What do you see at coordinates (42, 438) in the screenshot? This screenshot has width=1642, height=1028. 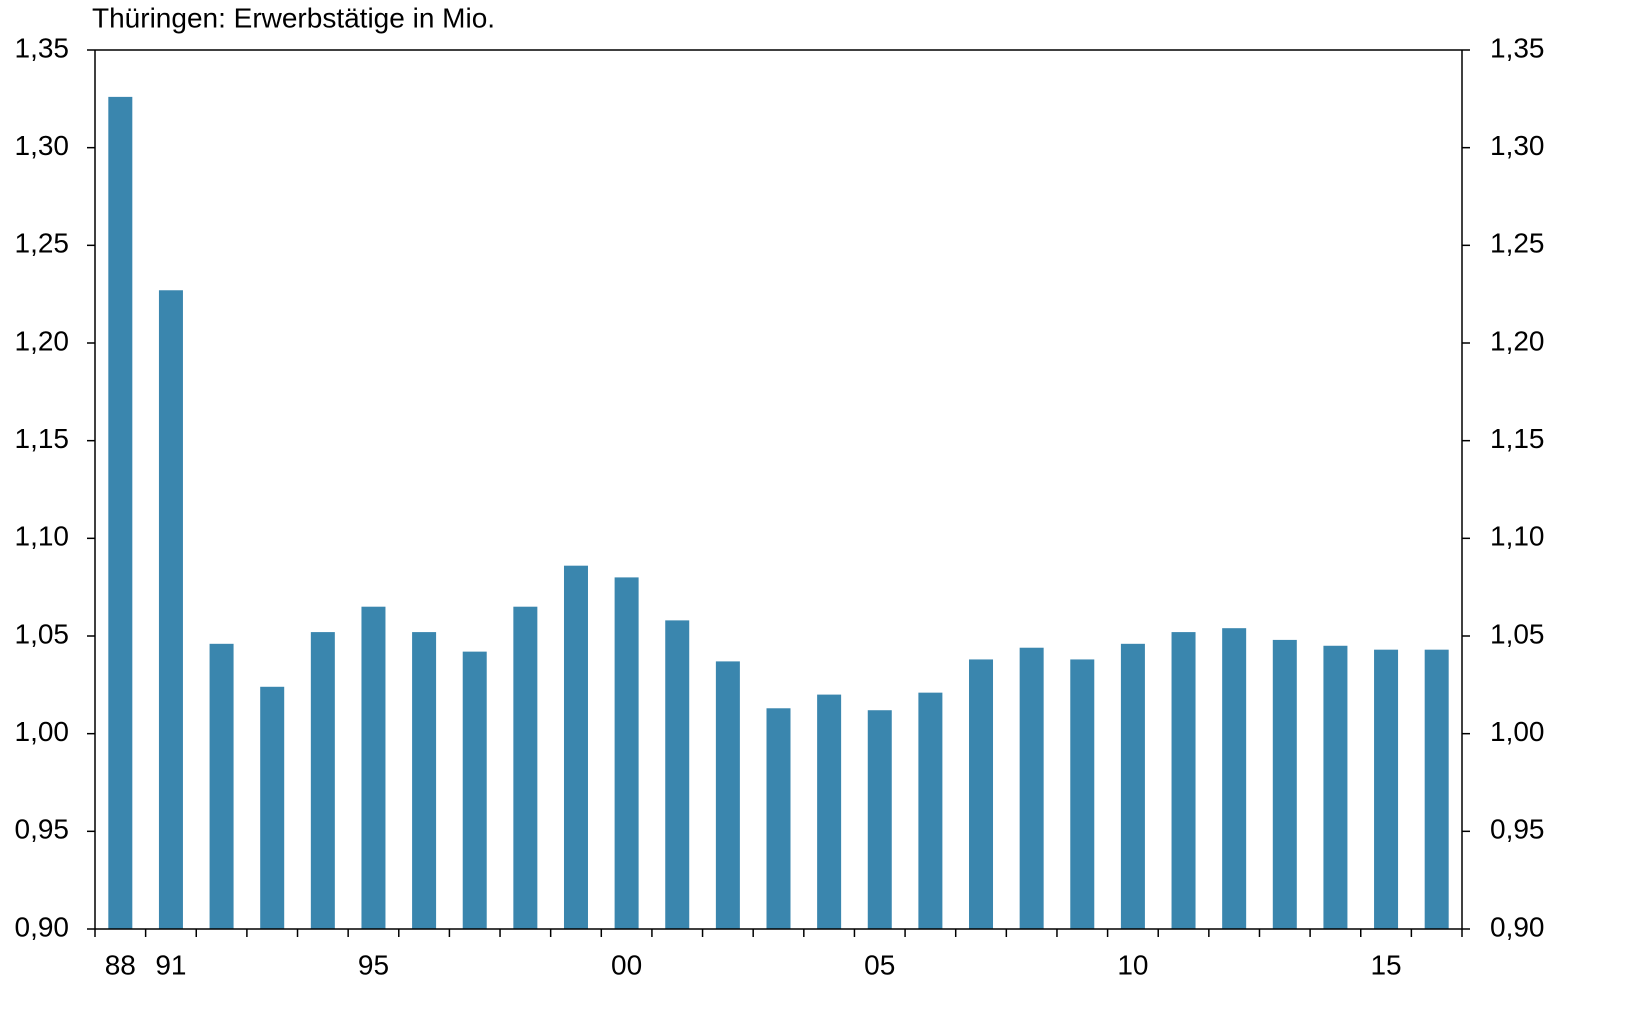 I see `y-tick-label: 1,15` at bounding box center [42, 438].